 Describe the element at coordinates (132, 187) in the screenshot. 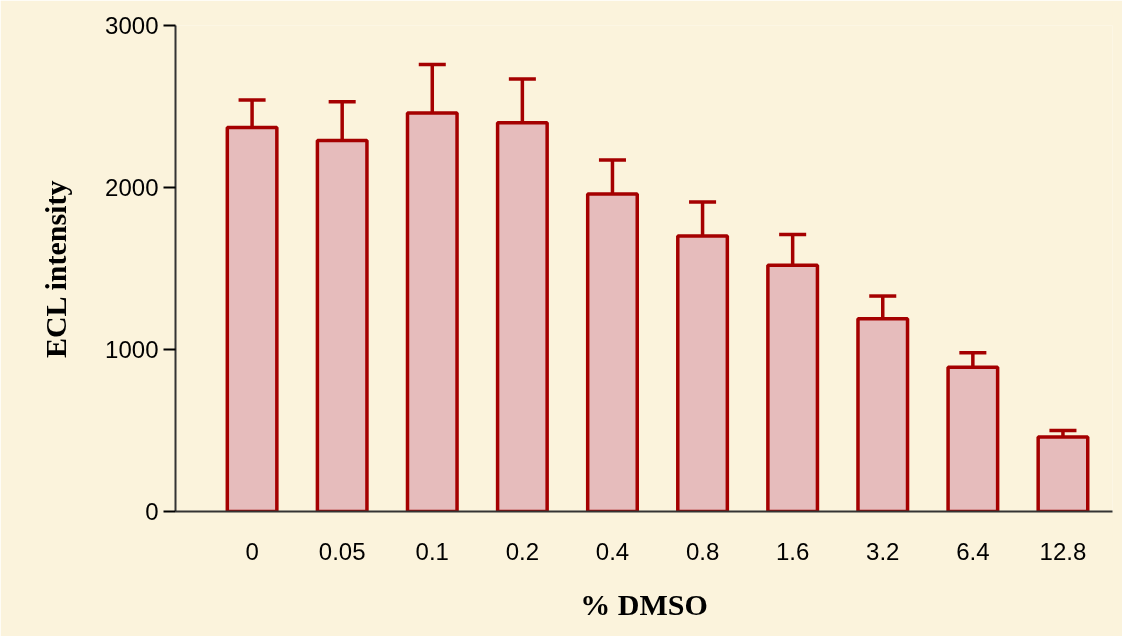

I see `y-tick-label: 2000` at that location.